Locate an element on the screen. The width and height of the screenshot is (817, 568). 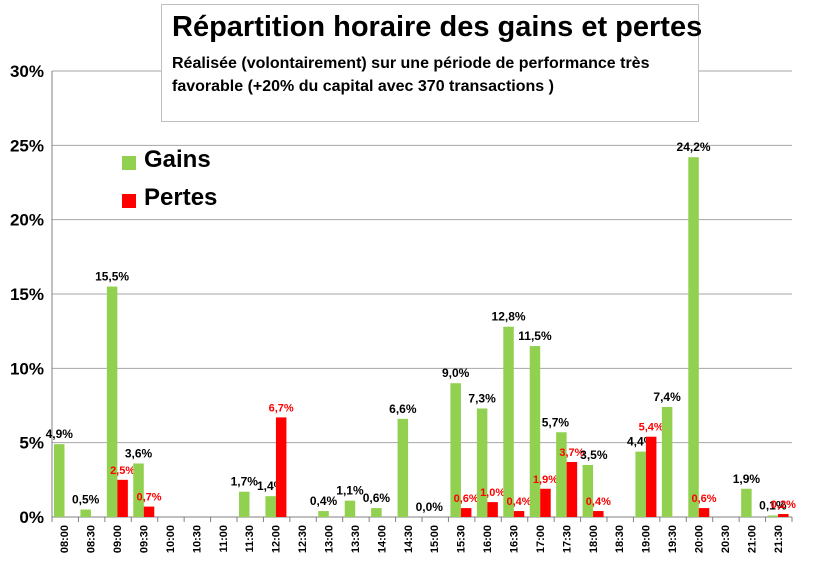
data-label-gains: 0,5% is located at coordinates (86, 500).